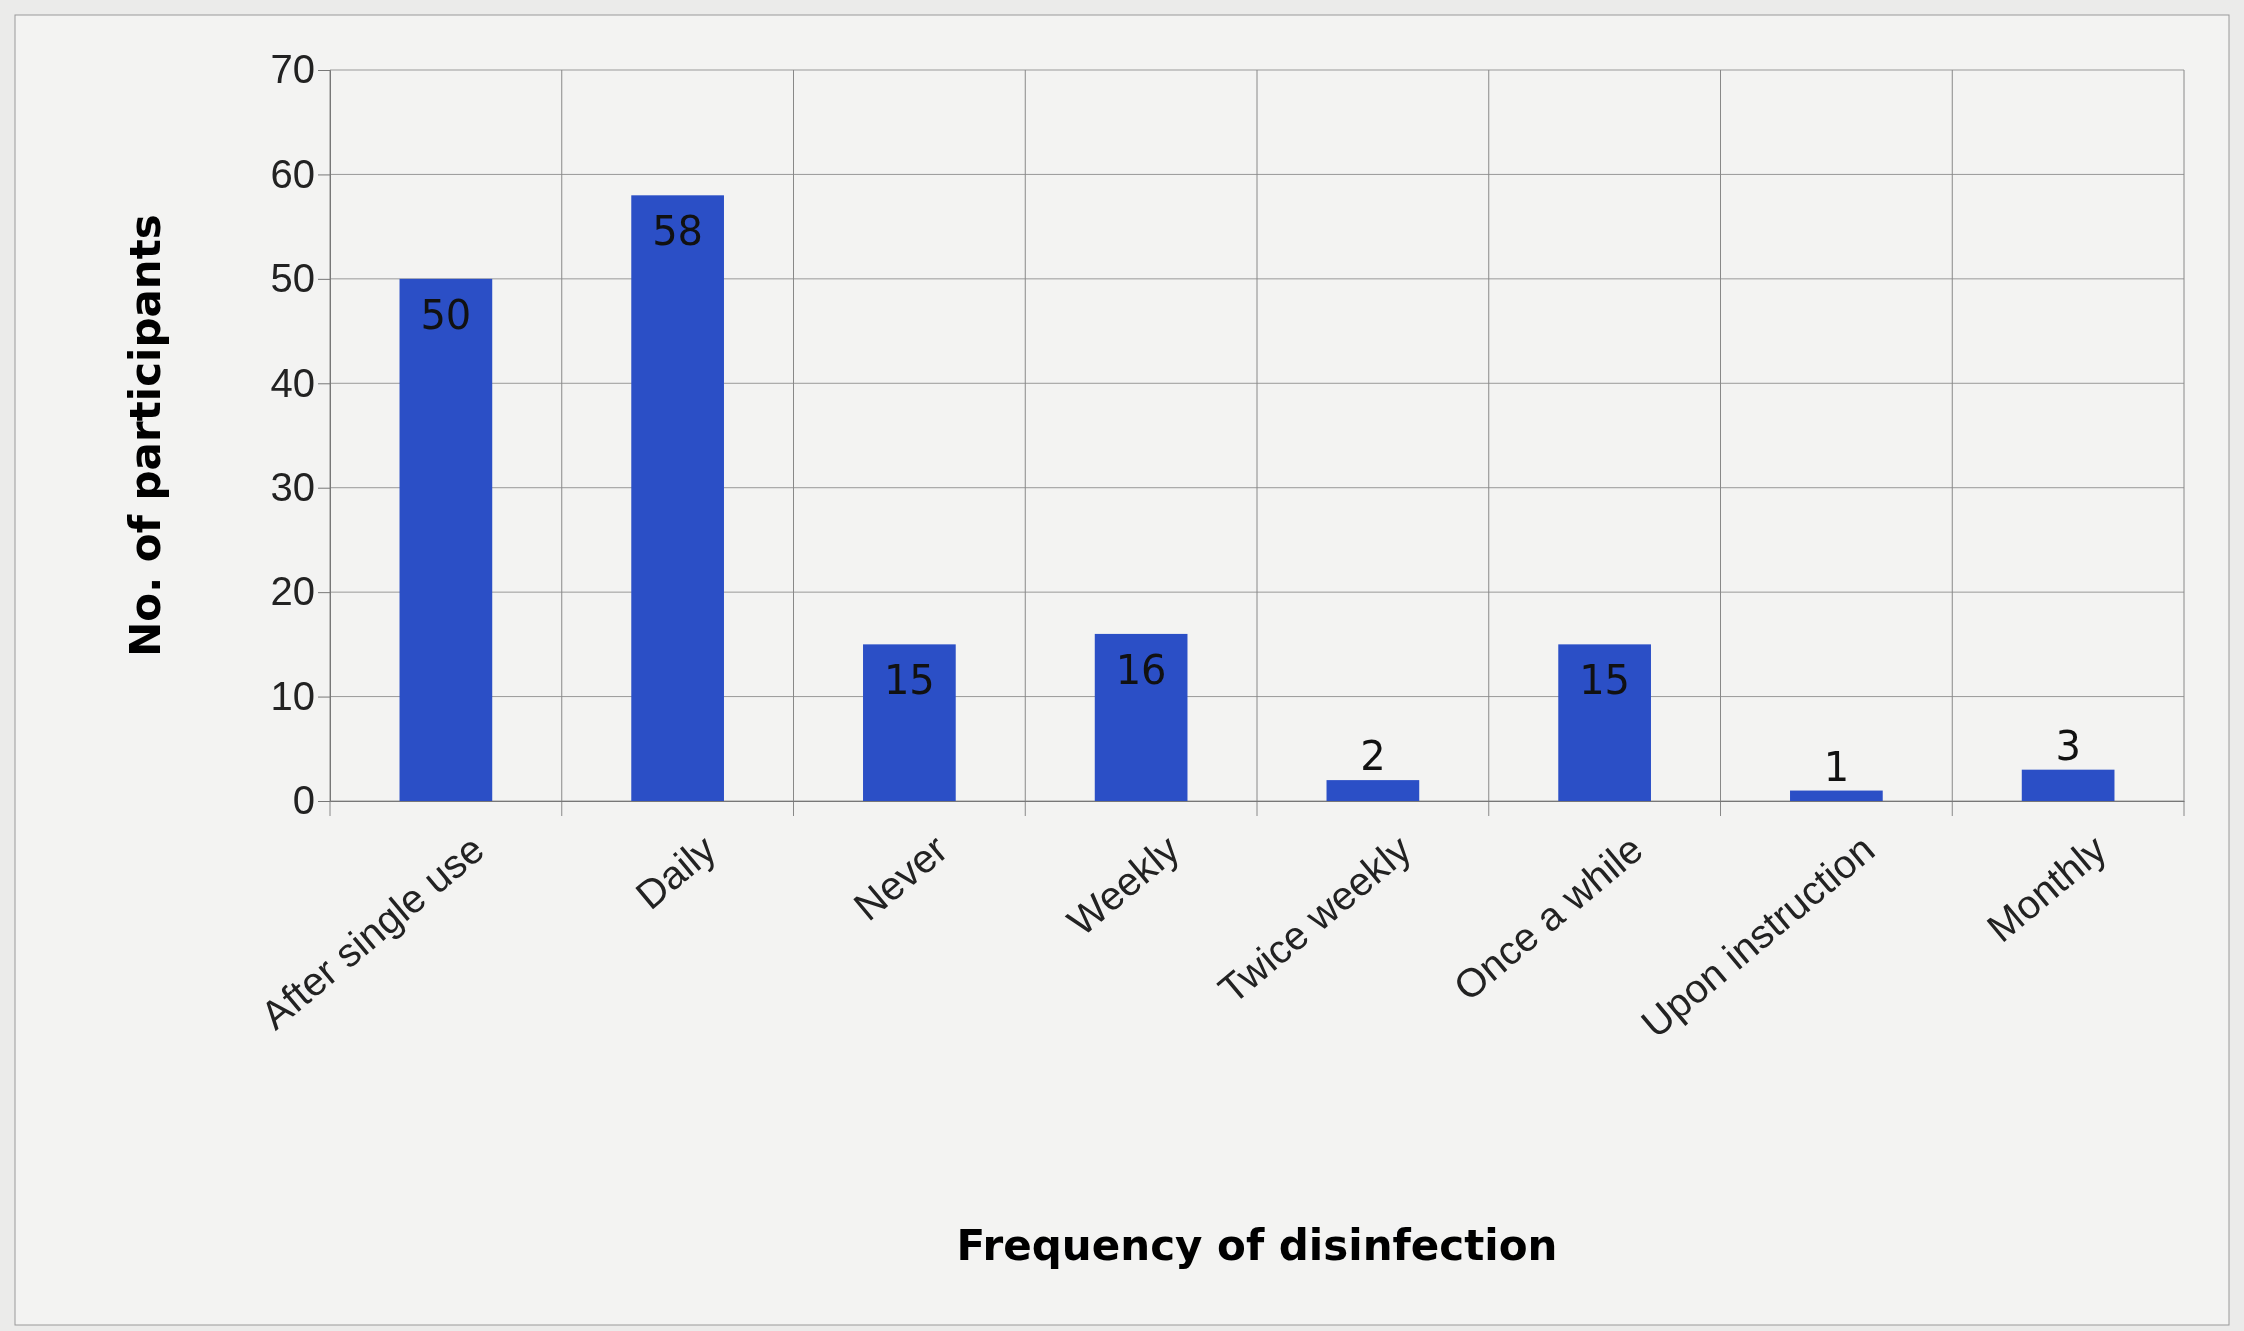 The height and width of the screenshot is (1331, 2244). Describe the element at coordinates (292, 695) in the screenshot. I see `y-tick-label: 10` at that location.